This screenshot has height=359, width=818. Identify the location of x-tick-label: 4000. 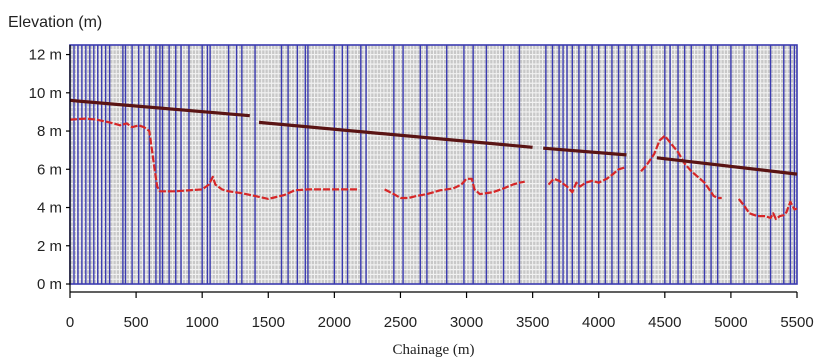
(598, 322).